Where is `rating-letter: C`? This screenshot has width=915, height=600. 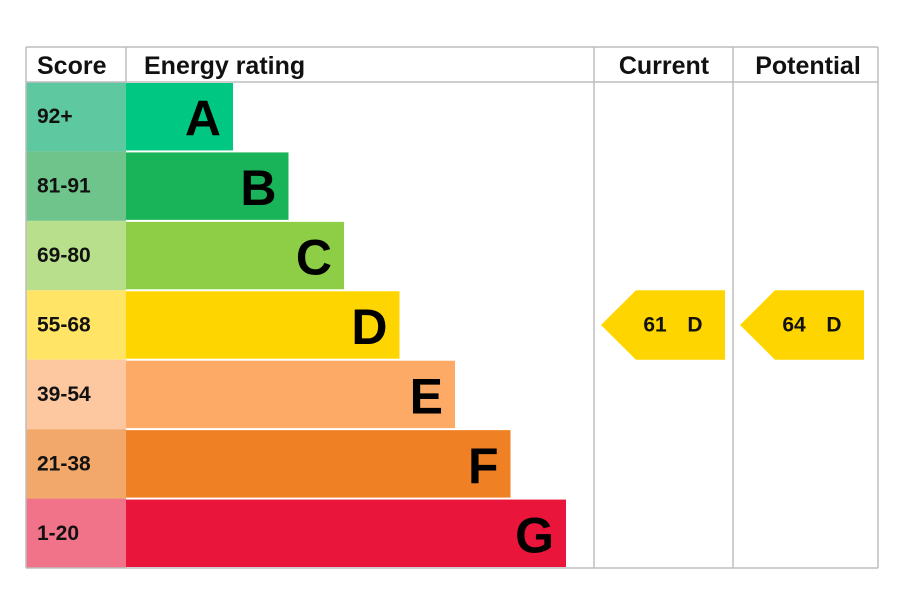 rating-letter: C is located at coordinates (314, 258).